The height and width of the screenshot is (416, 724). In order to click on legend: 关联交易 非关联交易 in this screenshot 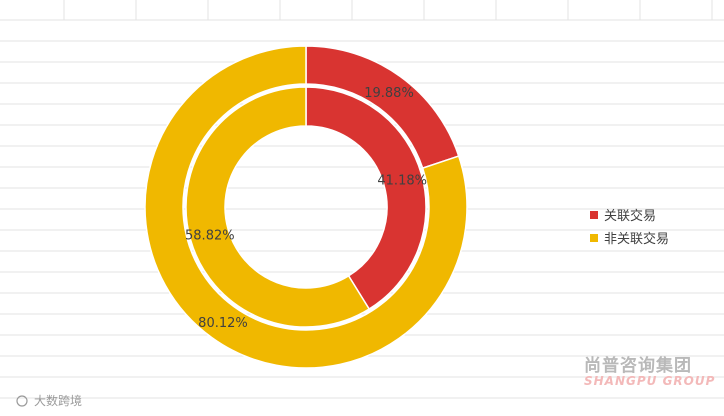, I will do `click(629, 227)`.